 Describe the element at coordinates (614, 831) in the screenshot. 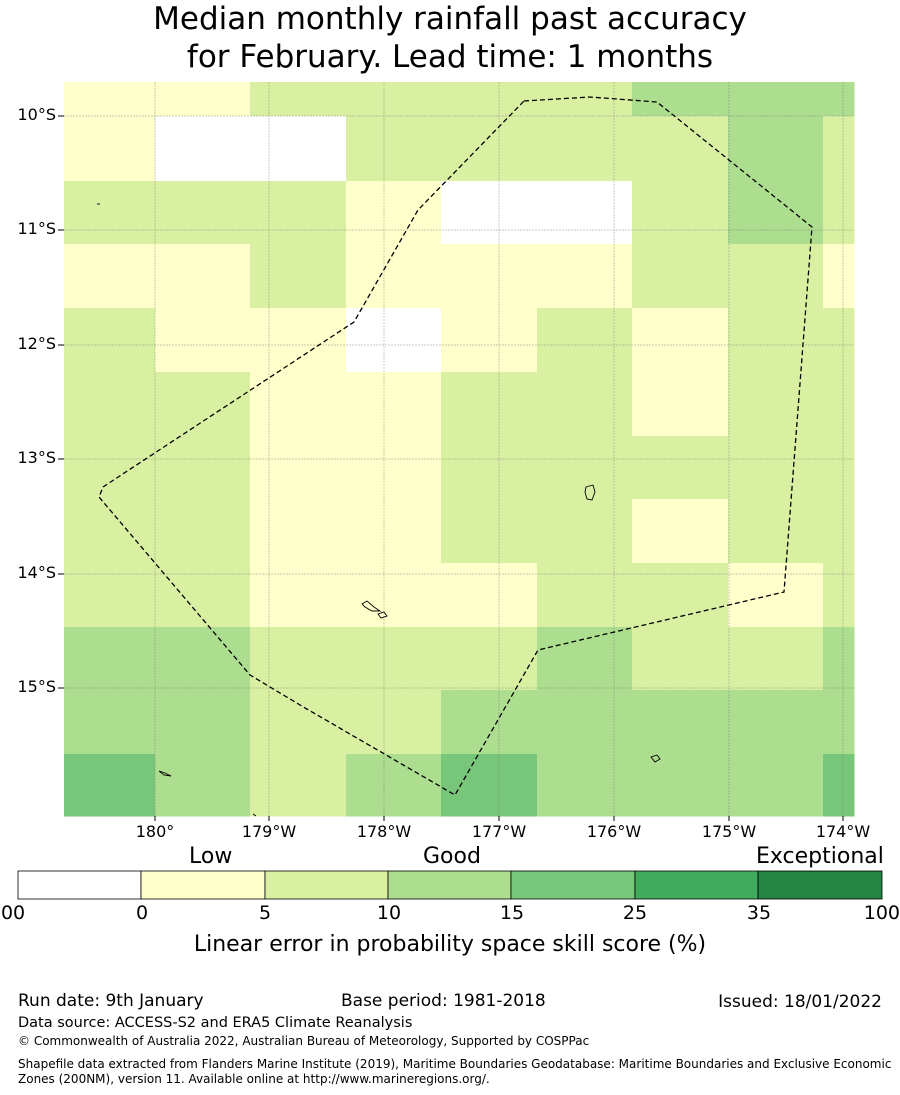

I see `lon-tick-176w: 176°W` at that location.